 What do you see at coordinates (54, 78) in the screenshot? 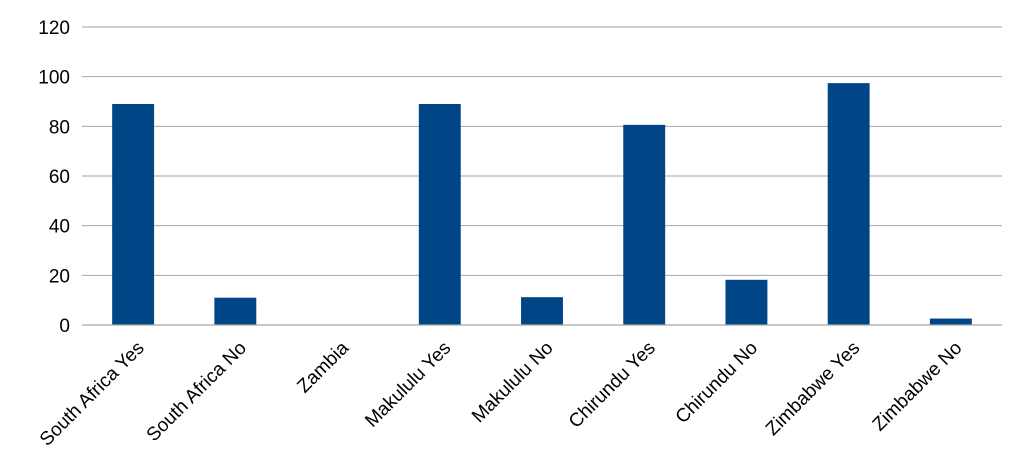
I see `y-tick-label: 100` at bounding box center [54, 78].